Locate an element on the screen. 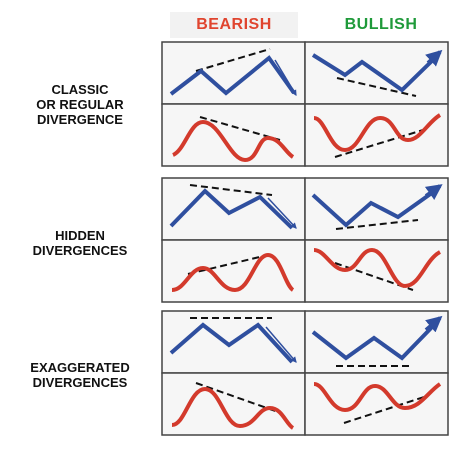  row-label-line: OR REGULAR is located at coordinates (80, 104).